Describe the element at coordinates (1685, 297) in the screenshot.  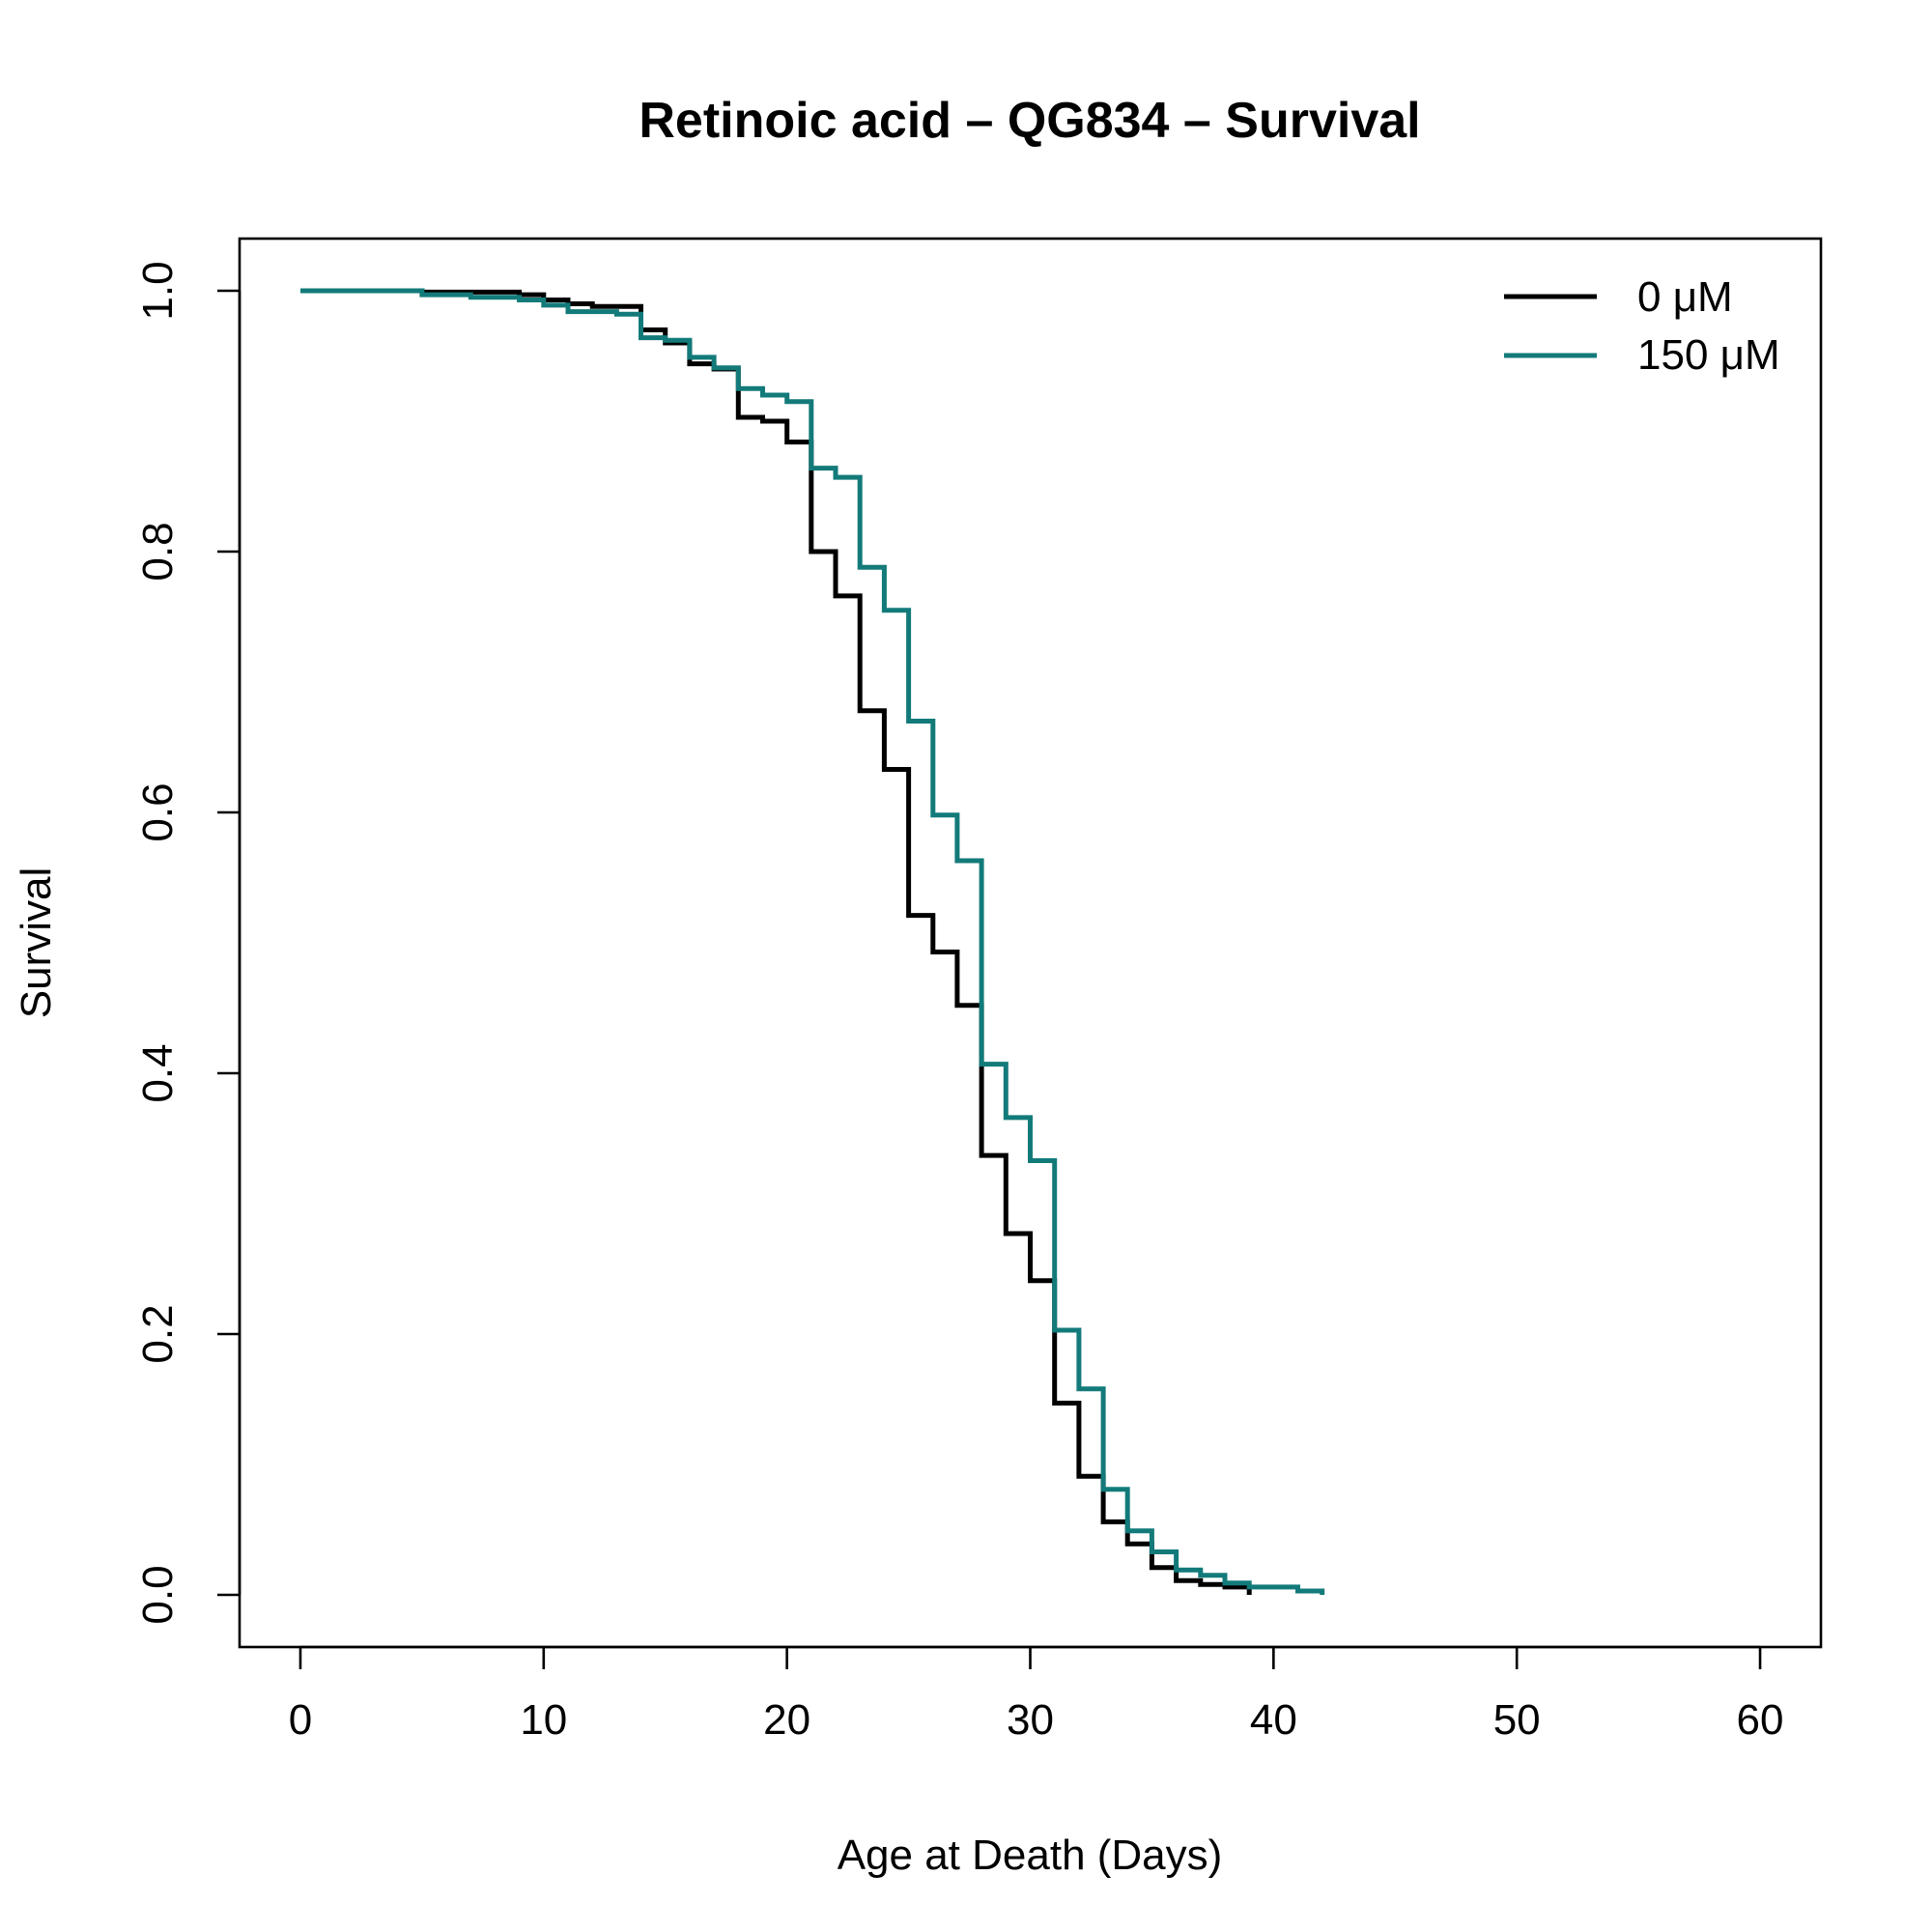
I see `legend-label-0-um: 0 μM` at that location.